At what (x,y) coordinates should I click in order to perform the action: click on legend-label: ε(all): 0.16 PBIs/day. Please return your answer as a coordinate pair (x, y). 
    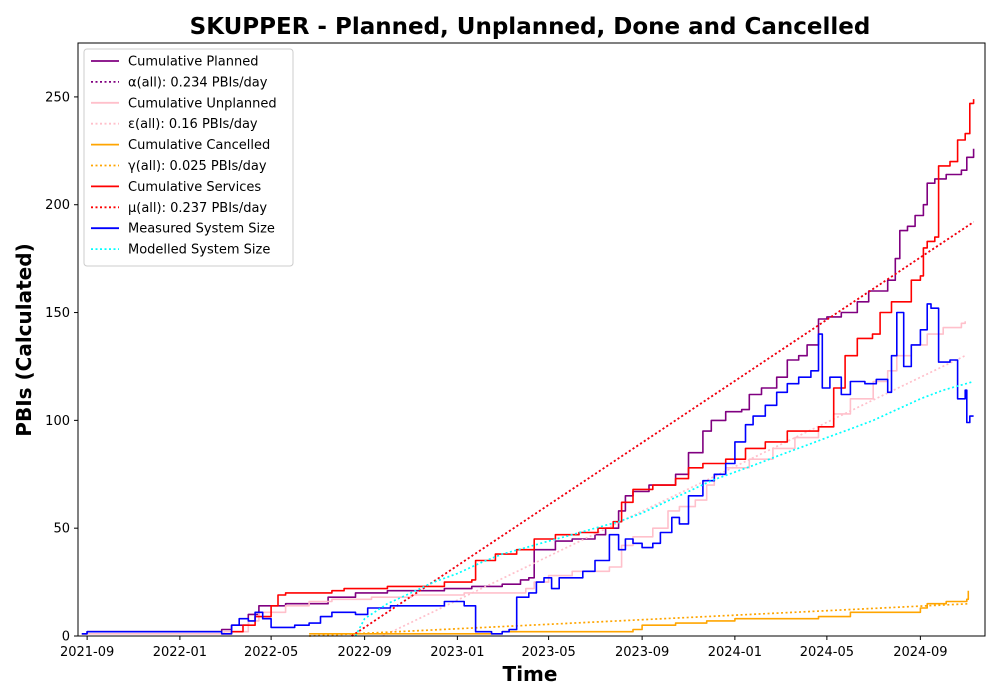
    Looking at the image, I should click on (193, 124).